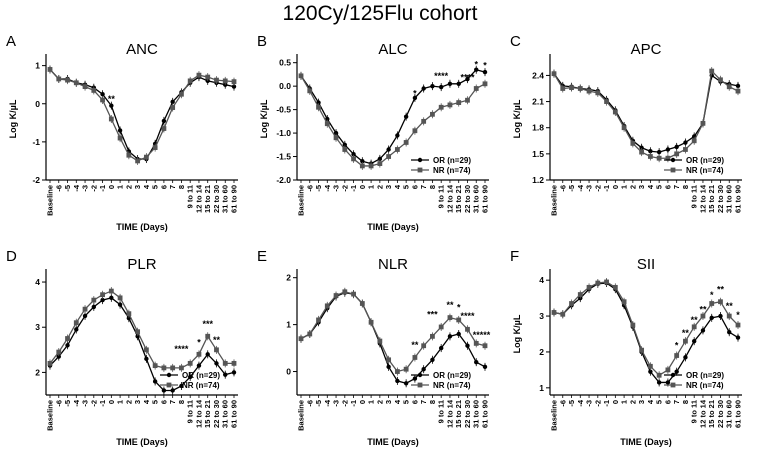  Describe the element at coordinates (155, 402) in the screenshot. I see `x-tick-label: 5` at that location.